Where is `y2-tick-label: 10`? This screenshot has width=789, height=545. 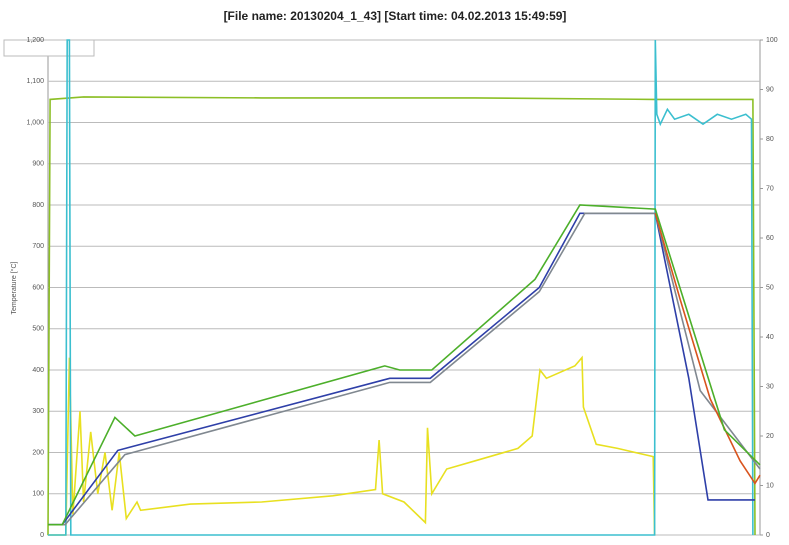
y2-tick-label: 10 is located at coordinates (770, 485).